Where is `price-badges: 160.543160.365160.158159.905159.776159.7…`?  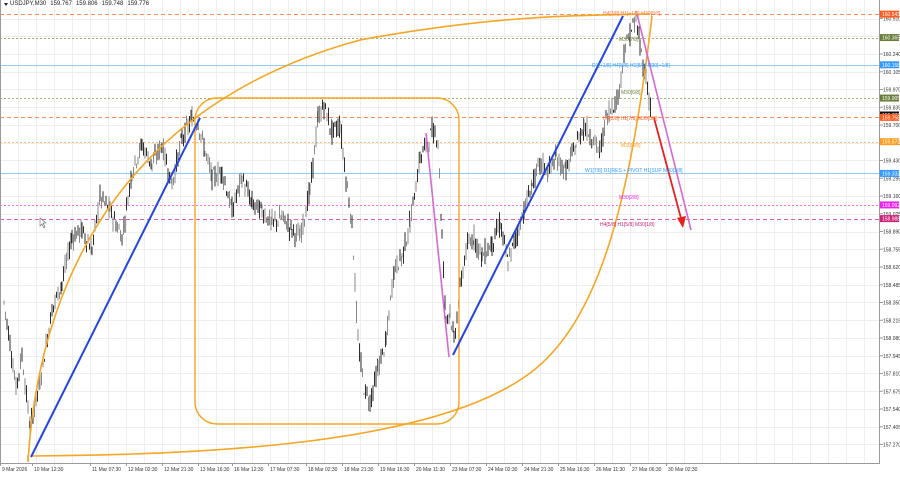 price-badges: 160.543160.365160.158159.905159.776159.7… is located at coordinates (890, 116).